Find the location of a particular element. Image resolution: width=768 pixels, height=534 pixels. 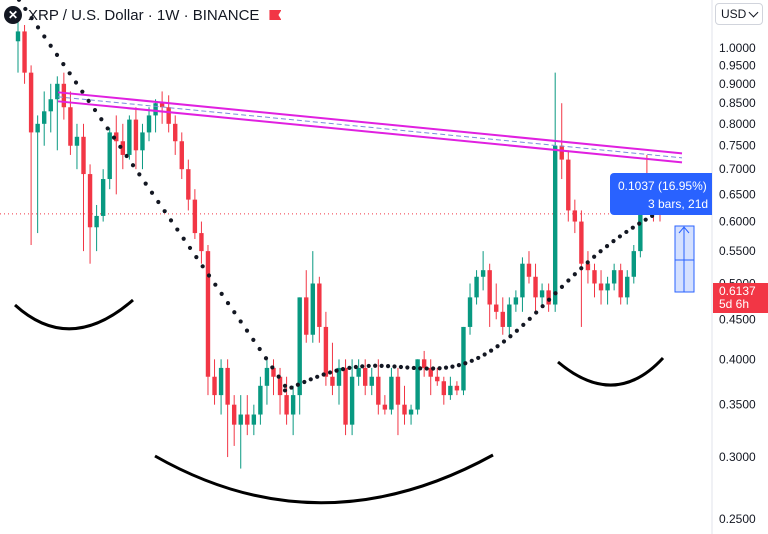

measure-bars: 3 bars, 21d is located at coordinates (678, 204).